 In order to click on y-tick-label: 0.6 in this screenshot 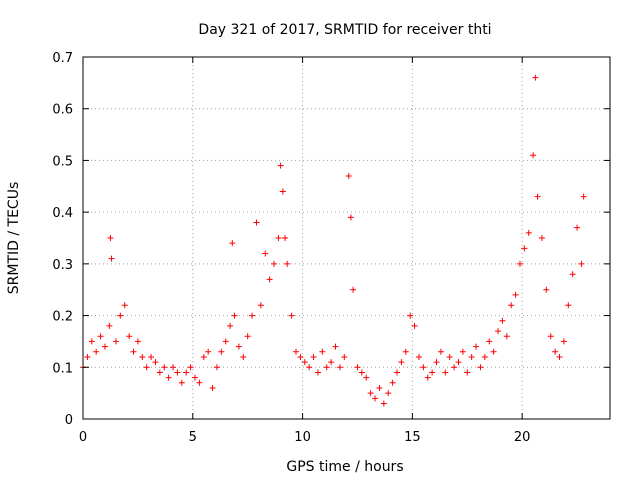, I will do `click(62, 110)`.